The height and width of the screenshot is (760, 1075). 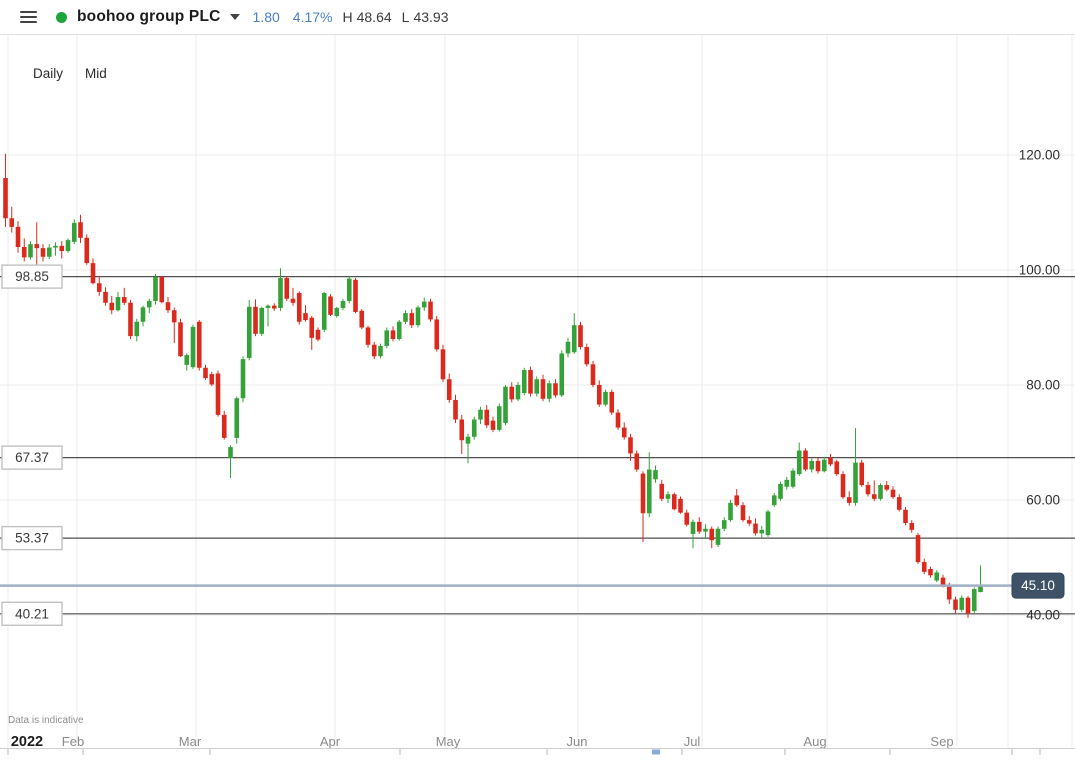 What do you see at coordinates (190, 741) in the screenshot?
I see `x-axis-month-label: Mar` at bounding box center [190, 741].